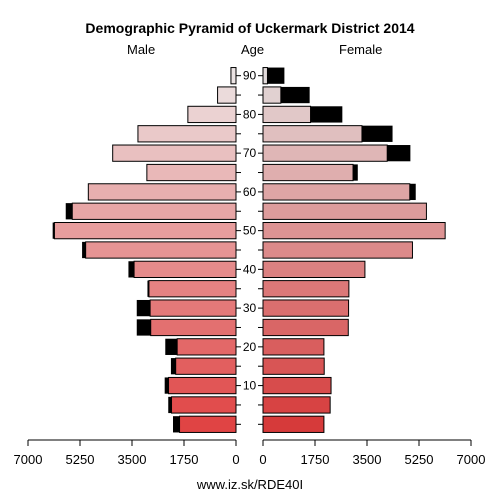 The height and width of the screenshot is (500, 500). What do you see at coordinates (361, 49) in the screenshot?
I see `female-header: Female` at bounding box center [361, 49].